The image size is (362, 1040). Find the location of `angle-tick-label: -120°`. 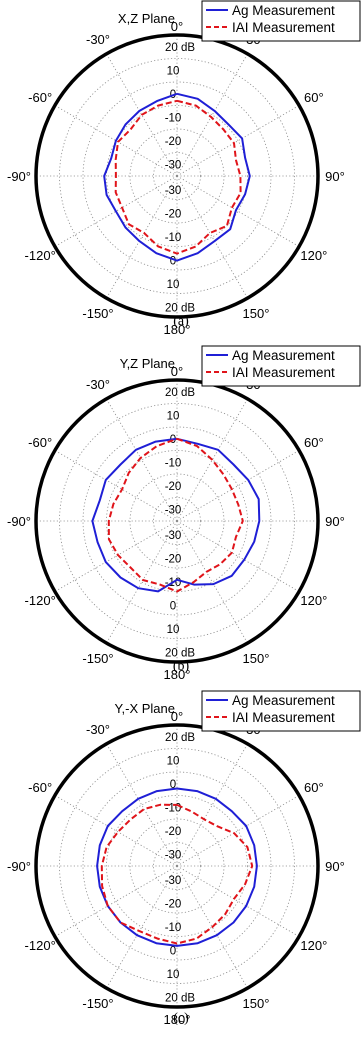

angle-tick-label: -120° is located at coordinates (40, 255).